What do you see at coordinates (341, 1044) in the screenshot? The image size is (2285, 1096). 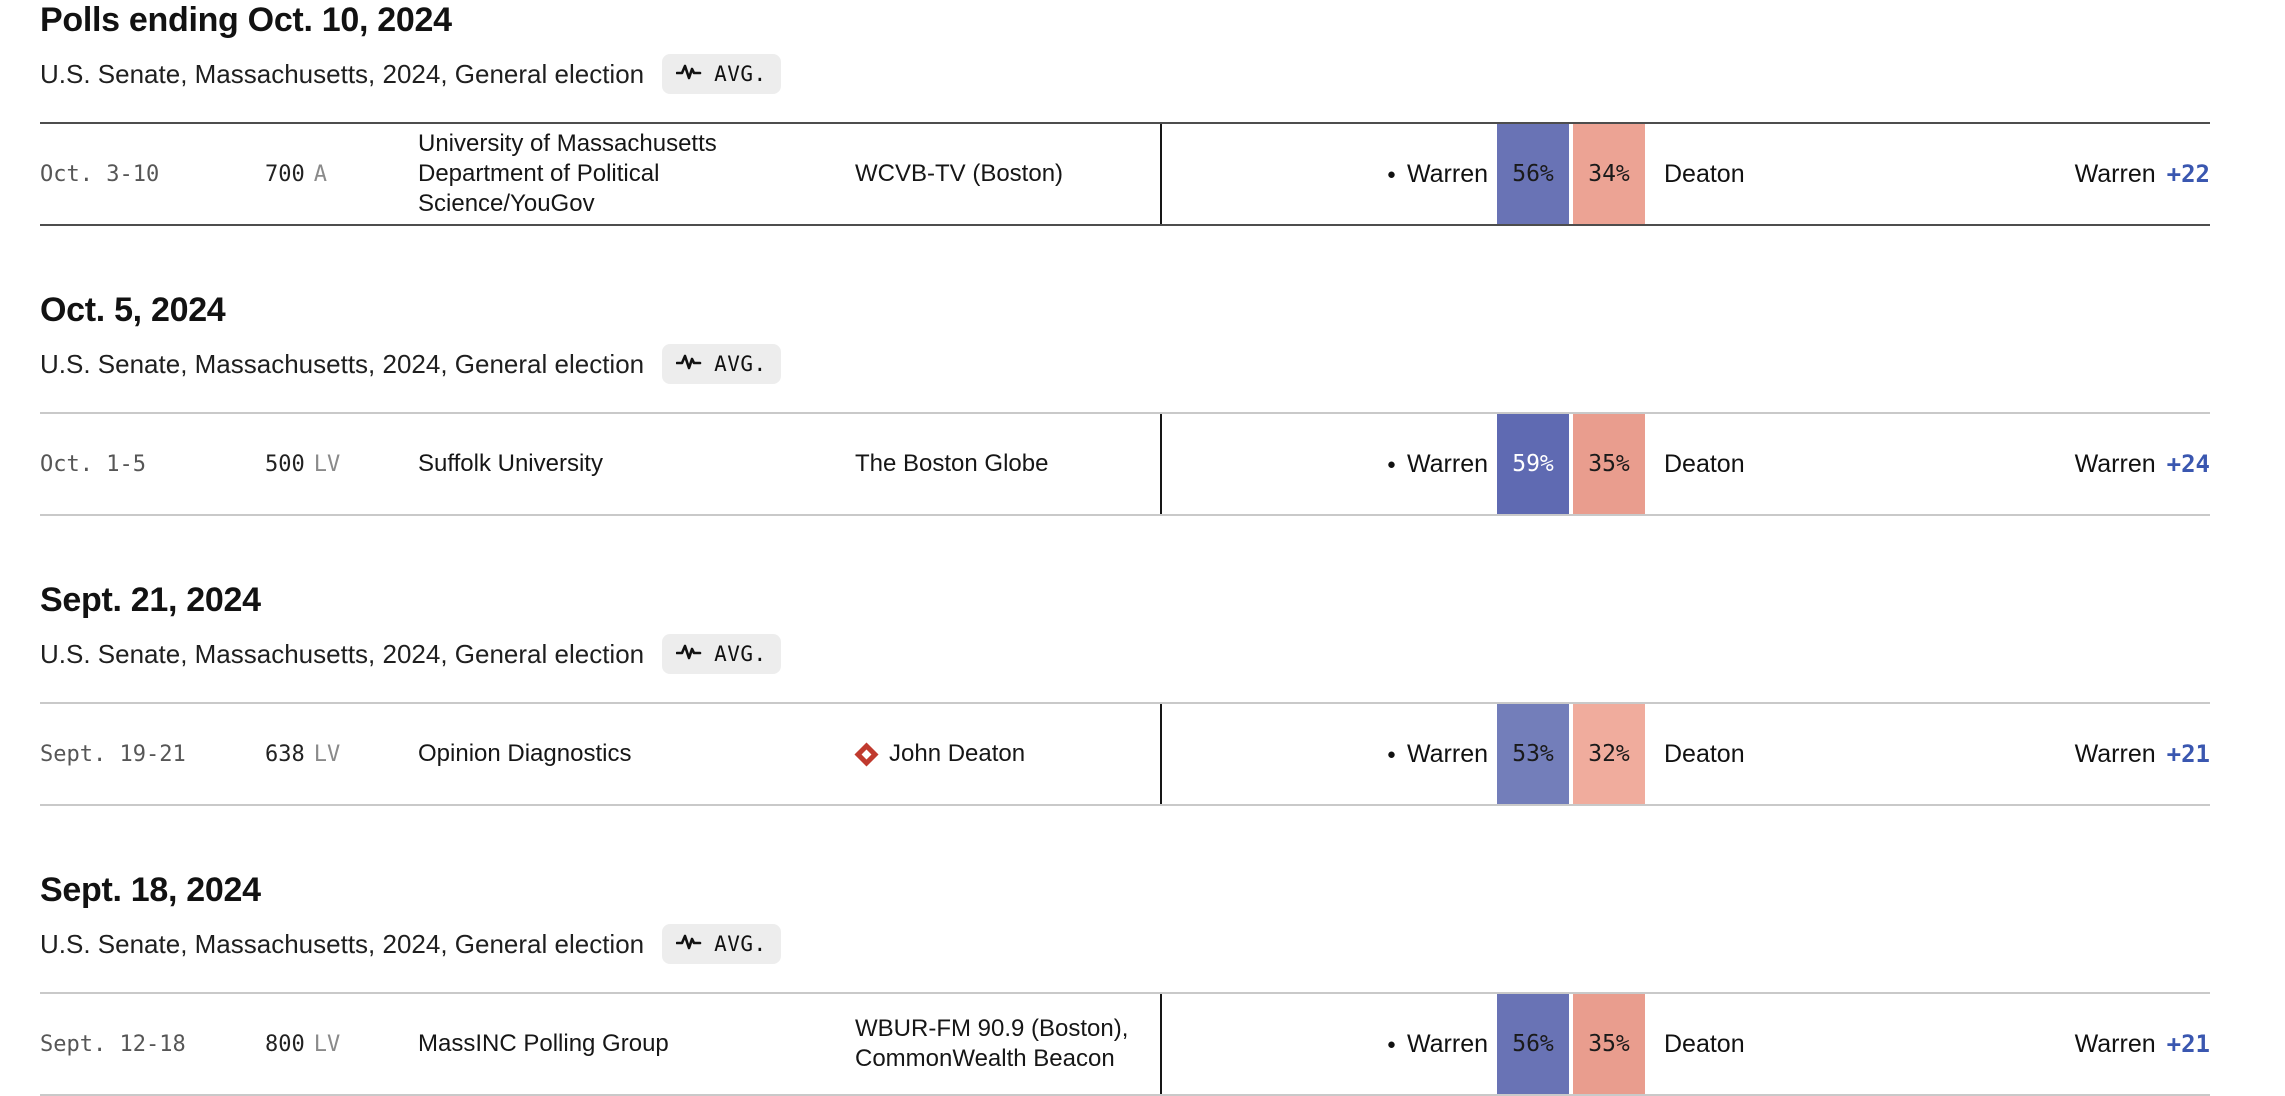 I see `sample-cell: 800 LV` at bounding box center [341, 1044].